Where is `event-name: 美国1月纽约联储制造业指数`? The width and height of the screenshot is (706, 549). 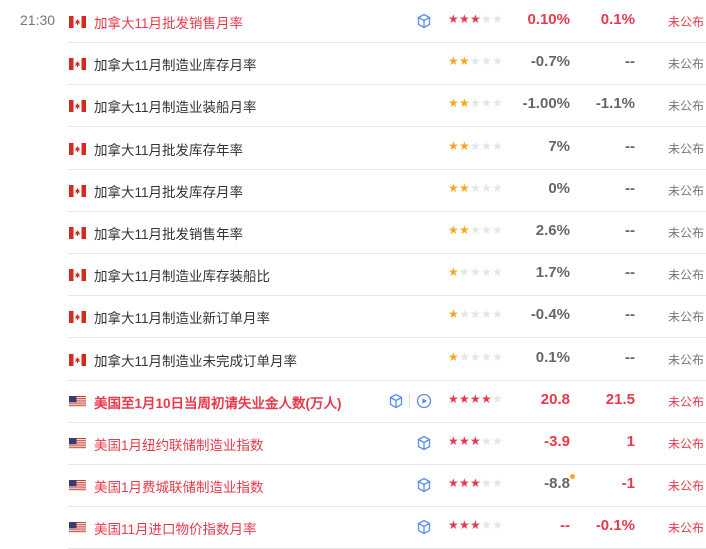 event-name: 美国1月纽约联储制造业指数 is located at coordinates (179, 445).